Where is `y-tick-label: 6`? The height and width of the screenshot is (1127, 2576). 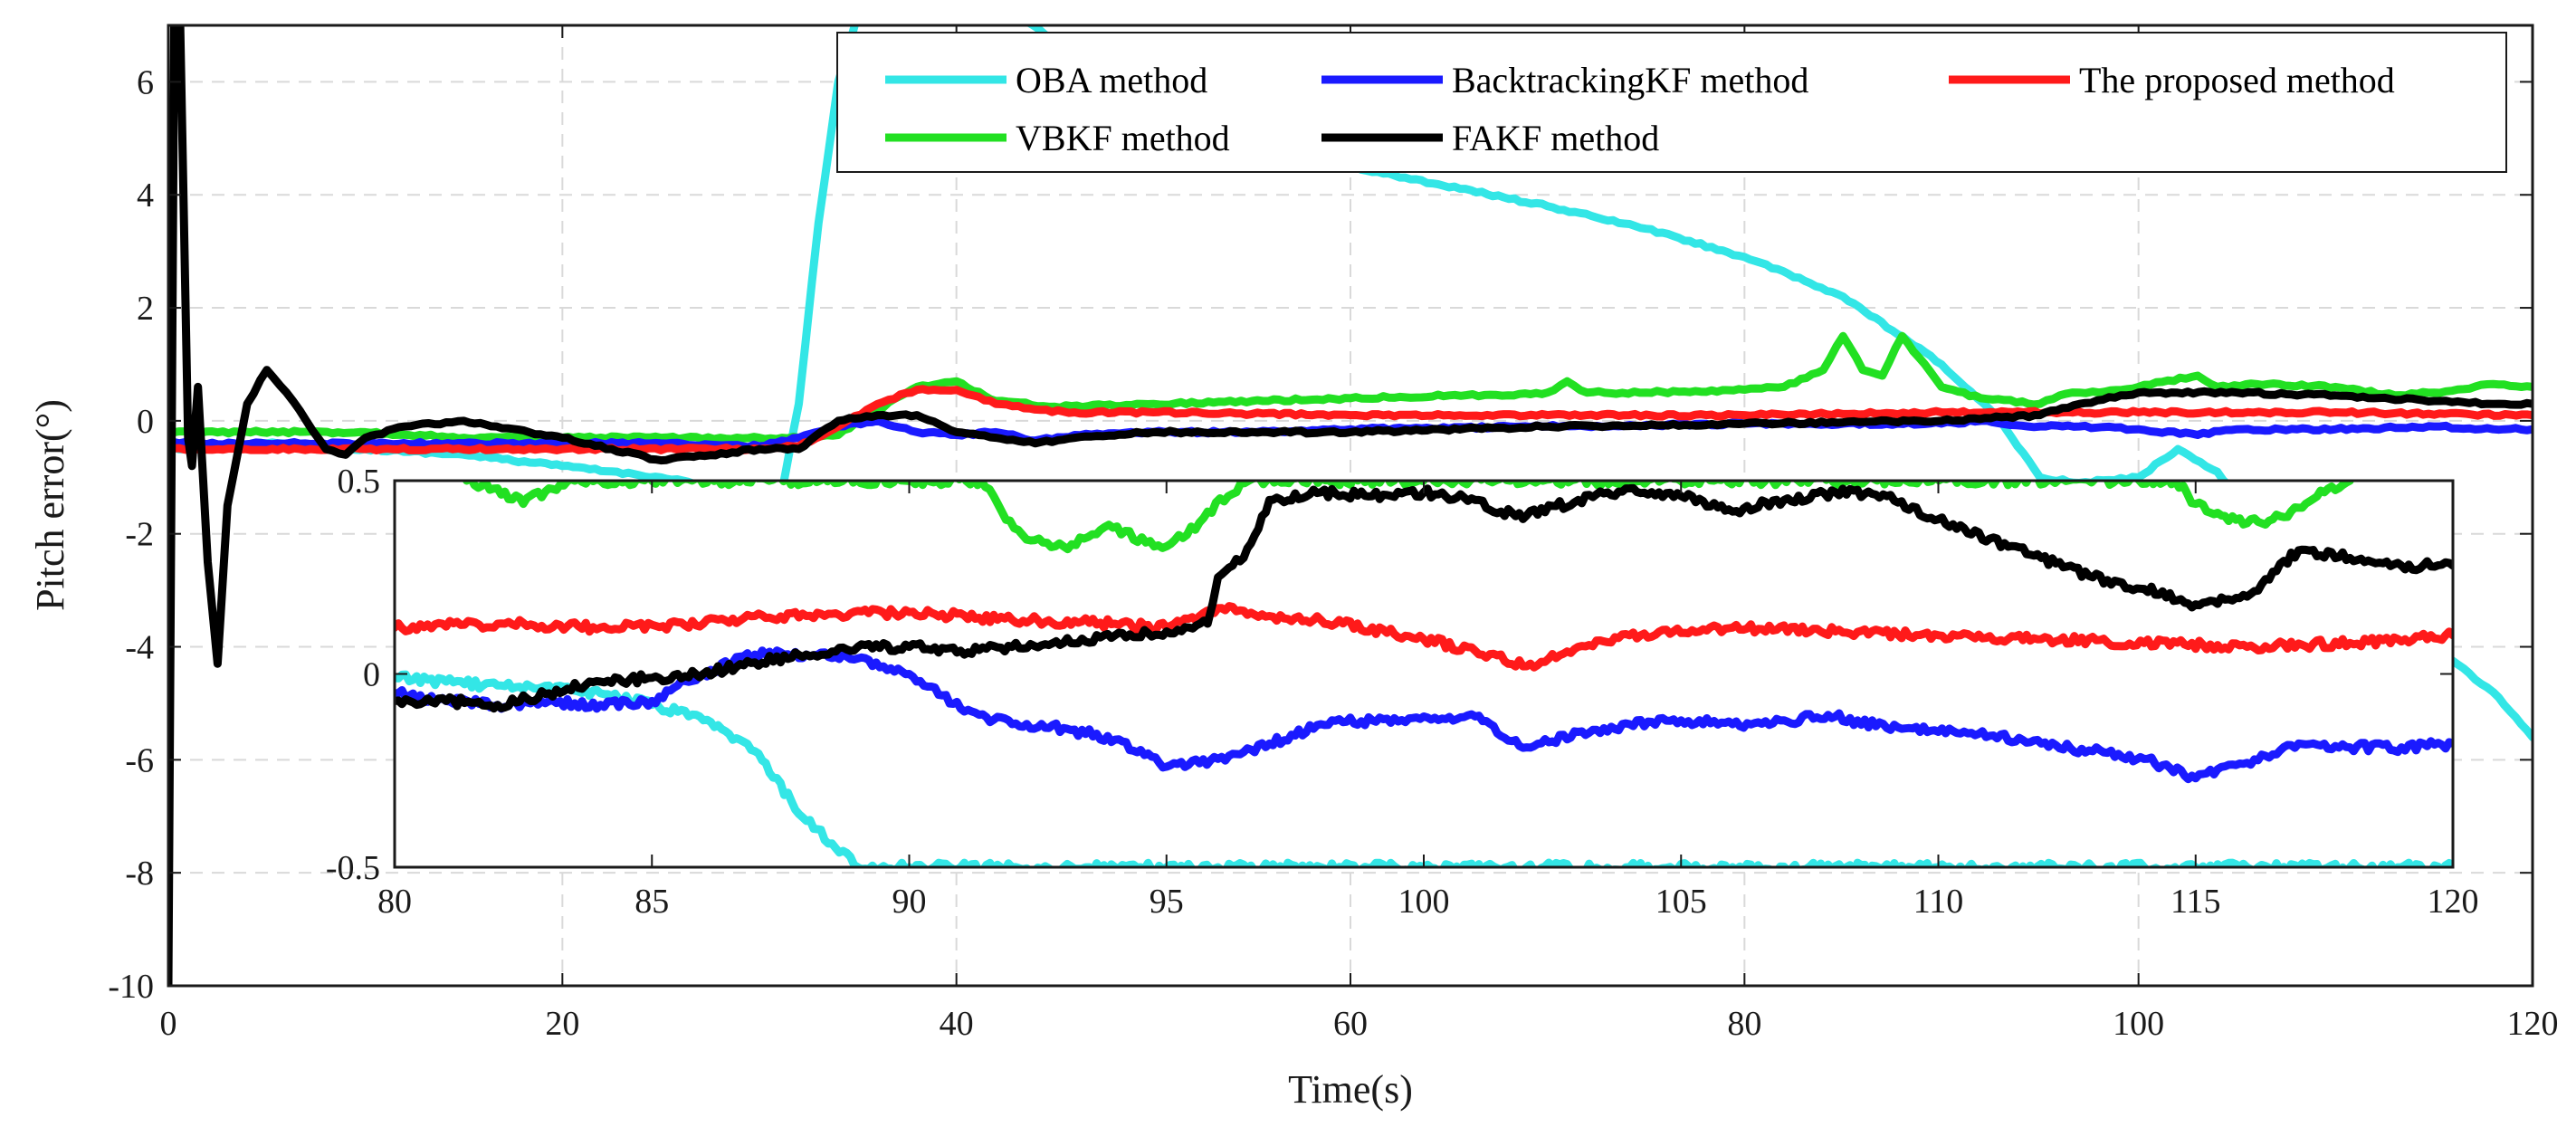
y-tick-label: 6 is located at coordinates (145, 82).